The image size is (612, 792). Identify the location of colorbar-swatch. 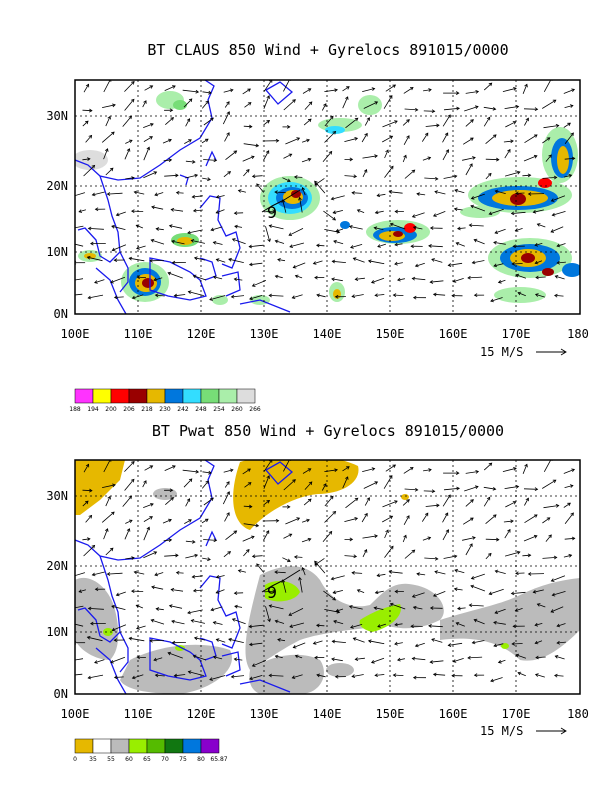
(192, 396).